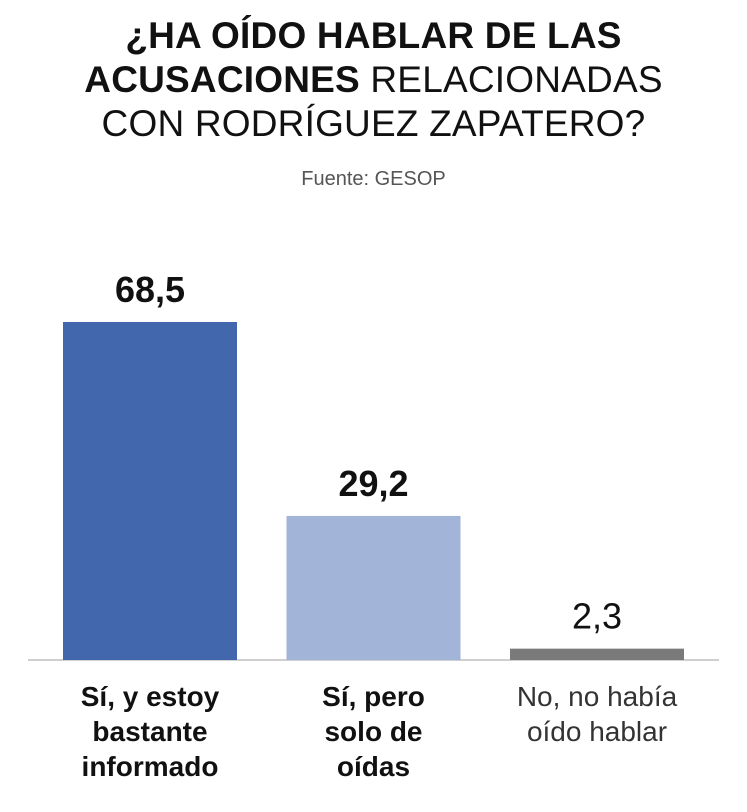  What do you see at coordinates (516, 79) in the screenshot?
I see `title-line-2-rest: RELACIONADAS` at bounding box center [516, 79].